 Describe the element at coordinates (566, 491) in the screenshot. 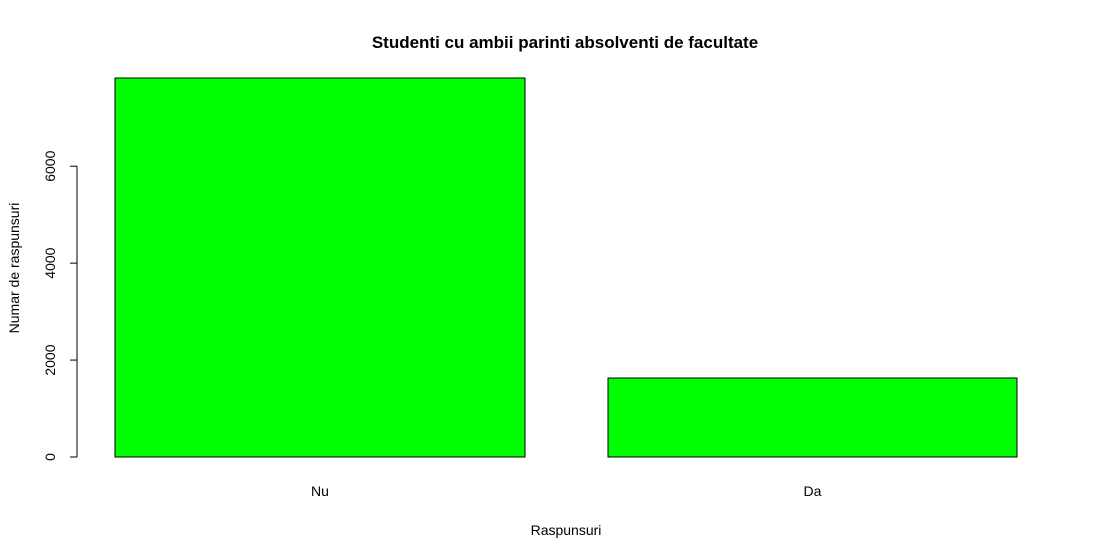

I see `x-tick-labels: Nu Da` at that location.